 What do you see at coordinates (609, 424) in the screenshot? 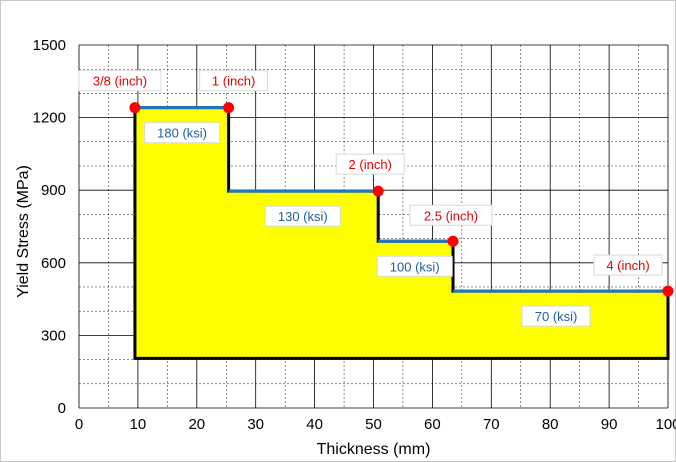
I see `x-tick-label: 90` at bounding box center [609, 424].